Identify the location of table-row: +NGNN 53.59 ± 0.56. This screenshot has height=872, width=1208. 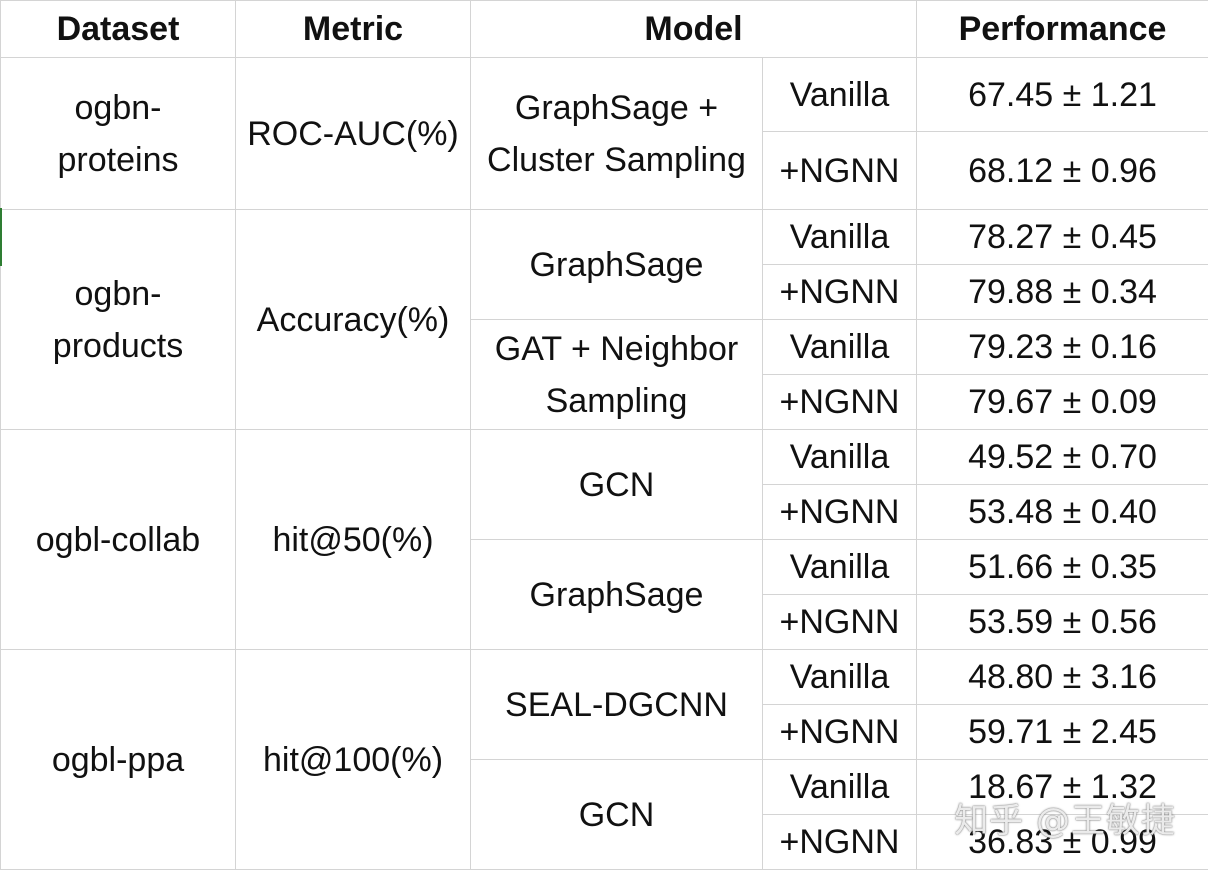
(604, 622).